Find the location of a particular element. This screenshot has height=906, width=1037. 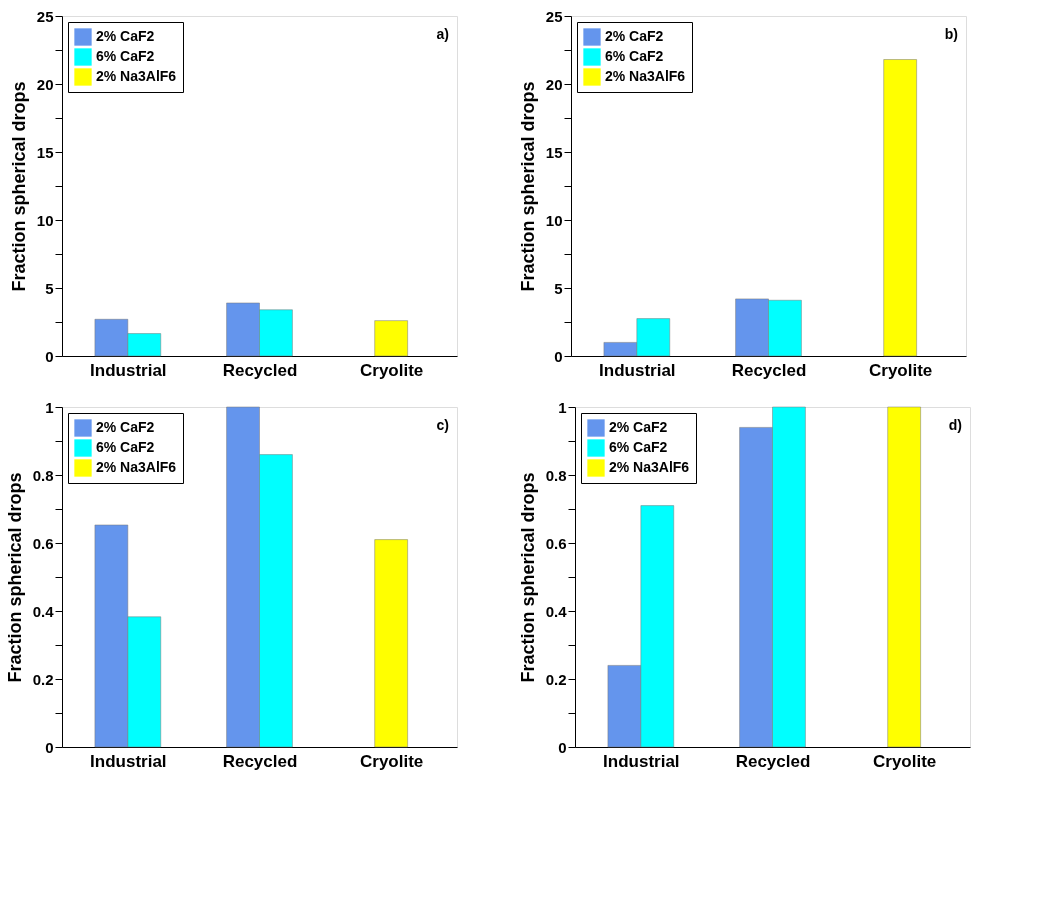

annotation: c) is located at coordinates (442, 425).